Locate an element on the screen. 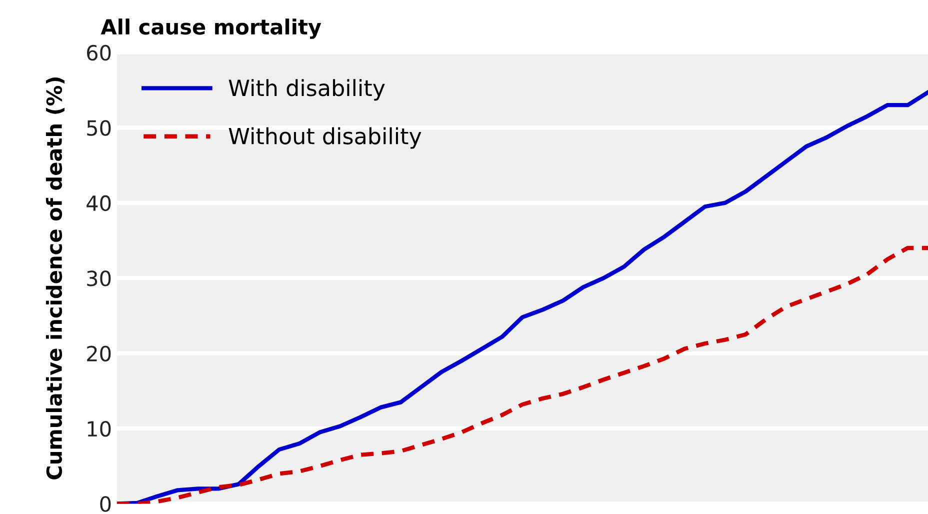  y-tick-label: 60 is located at coordinates (99, 52).